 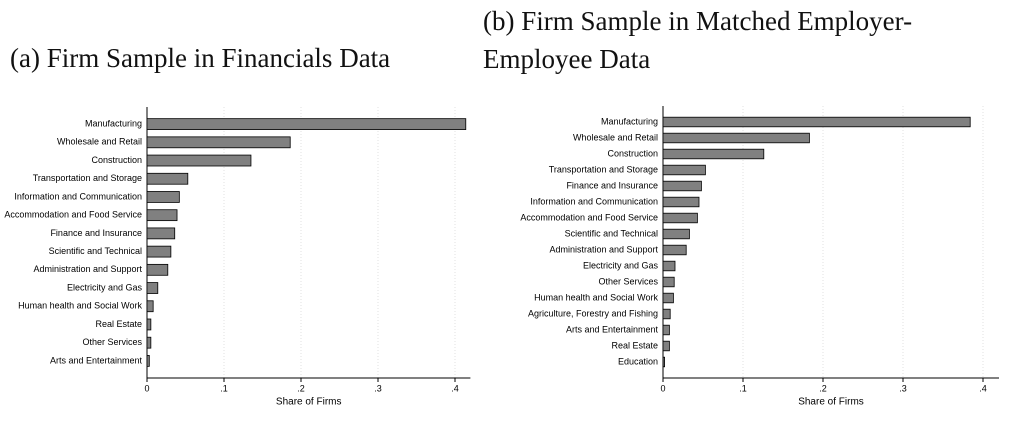 I want to click on category-label: Agriculture, Forestry and Fishing, so click(x=593, y=313).